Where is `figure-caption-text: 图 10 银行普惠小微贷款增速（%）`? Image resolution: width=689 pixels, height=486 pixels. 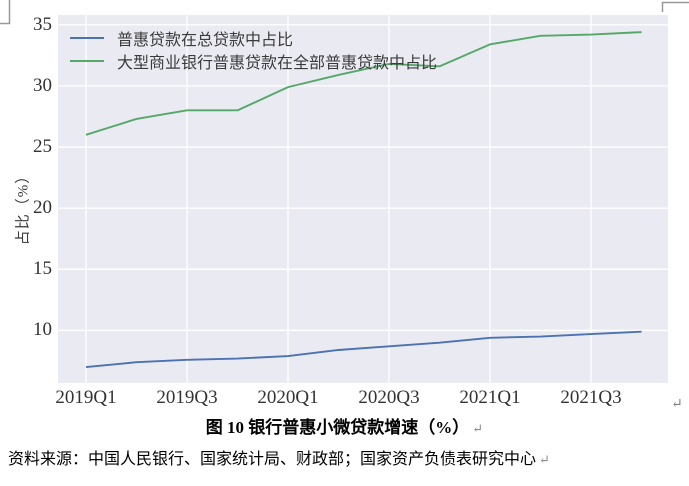 figure-caption-text: 图 10 银行普惠小微贷款增速（%） is located at coordinates (337, 427).